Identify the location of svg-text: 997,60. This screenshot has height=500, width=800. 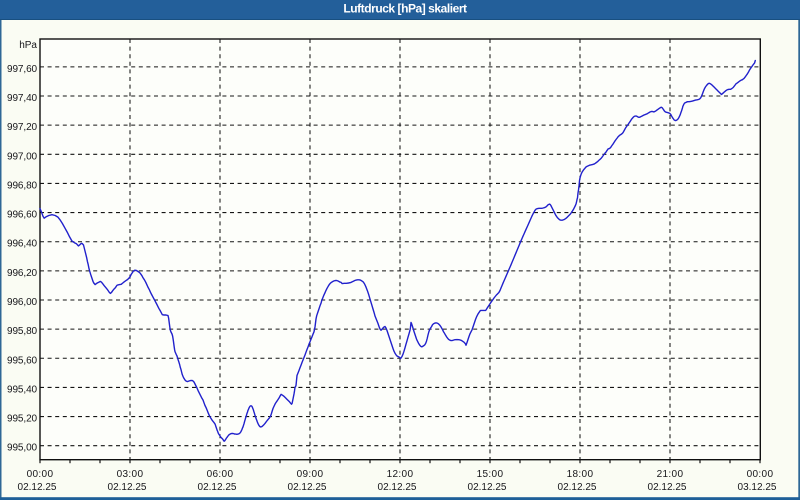
(22, 69).